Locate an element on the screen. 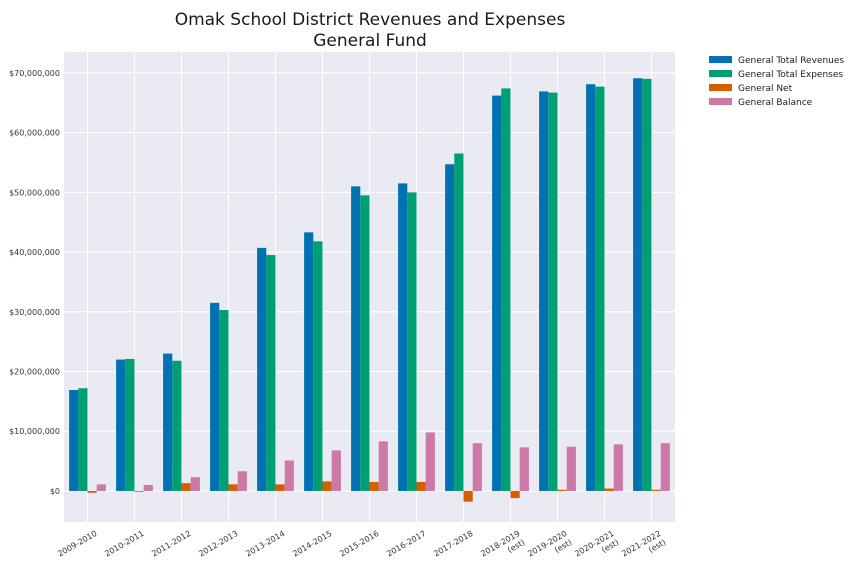 This screenshot has height=576, width=864. legend-label: General Balance is located at coordinates (775, 103).